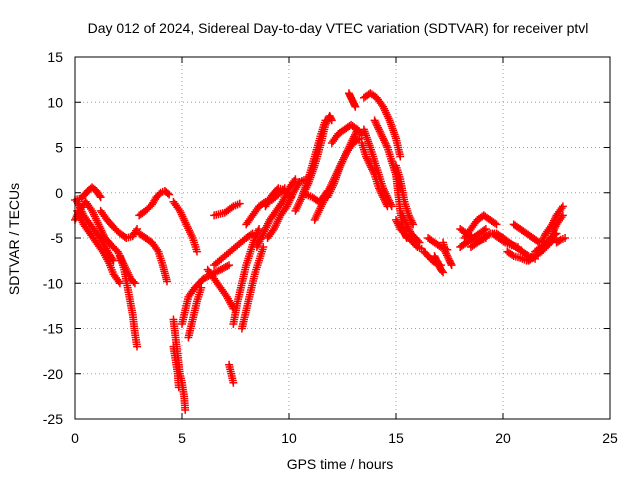 Image resolution: width=640 pixels, height=480 pixels. I want to click on y-tick-label: 15, so click(55, 57).